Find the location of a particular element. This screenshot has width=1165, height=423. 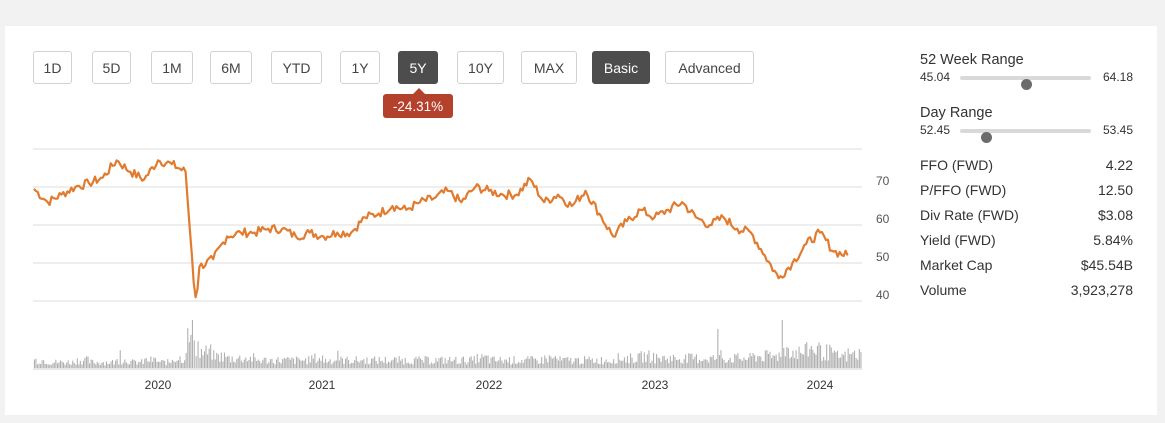

stat-ffo: FFO (FWD) 4.22 is located at coordinates (1026, 166).